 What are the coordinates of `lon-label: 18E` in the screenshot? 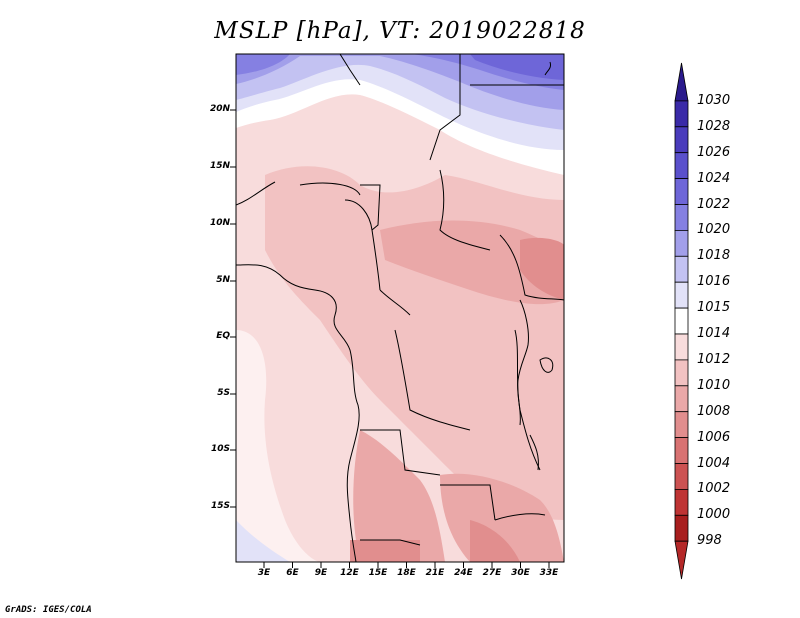 It's located at (406, 573).